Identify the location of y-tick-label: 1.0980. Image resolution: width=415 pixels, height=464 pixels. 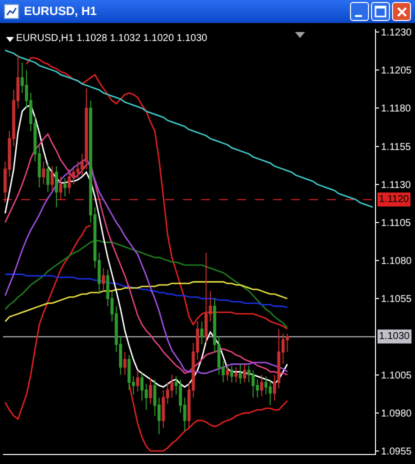
(396, 414).